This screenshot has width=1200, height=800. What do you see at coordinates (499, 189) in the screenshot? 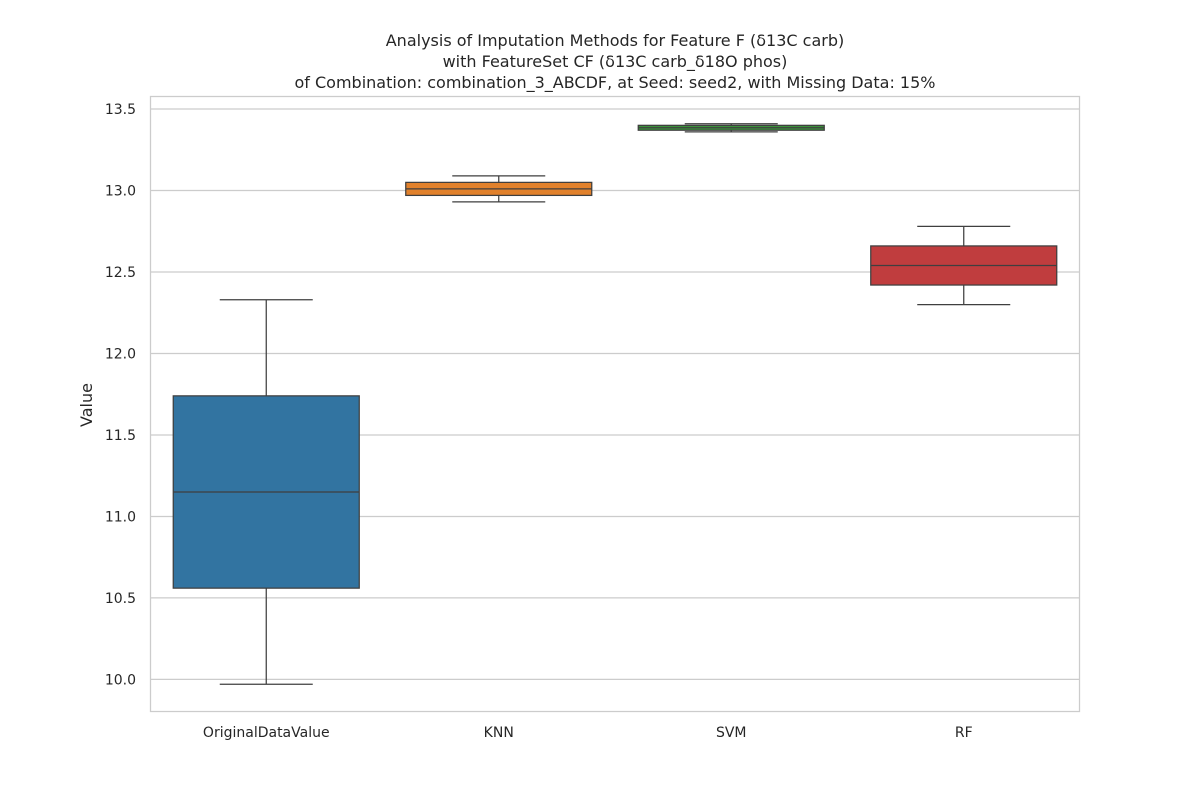
I see `box-knn` at bounding box center [499, 189].